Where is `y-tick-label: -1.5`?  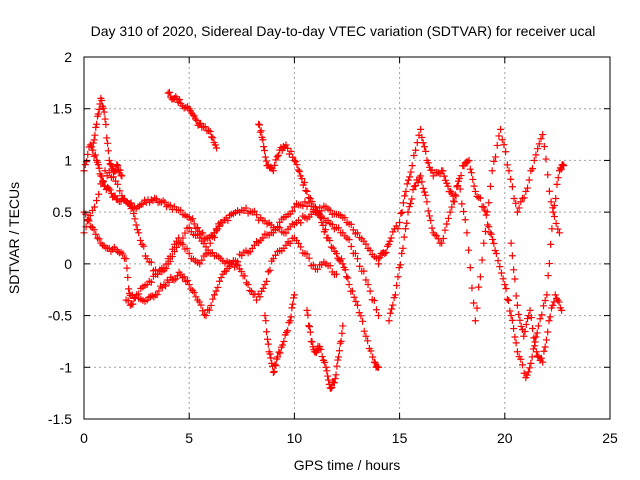
y-tick-label: -1.5 is located at coordinates (60, 419).